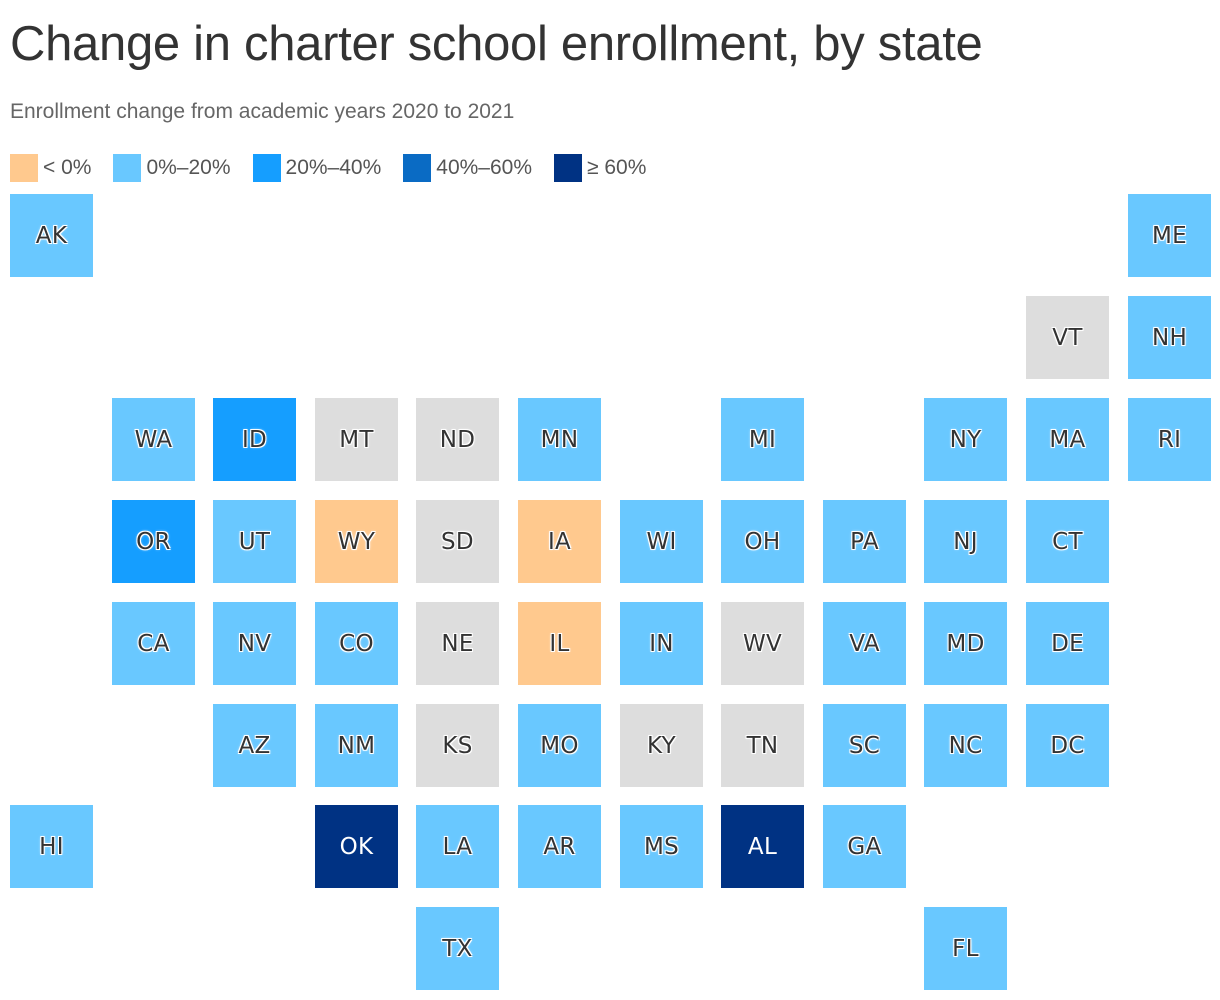 This screenshot has width=1220, height=1000. What do you see at coordinates (457, 439) in the screenshot?
I see `state-tile-nd: ND` at bounding box center [457, 439].